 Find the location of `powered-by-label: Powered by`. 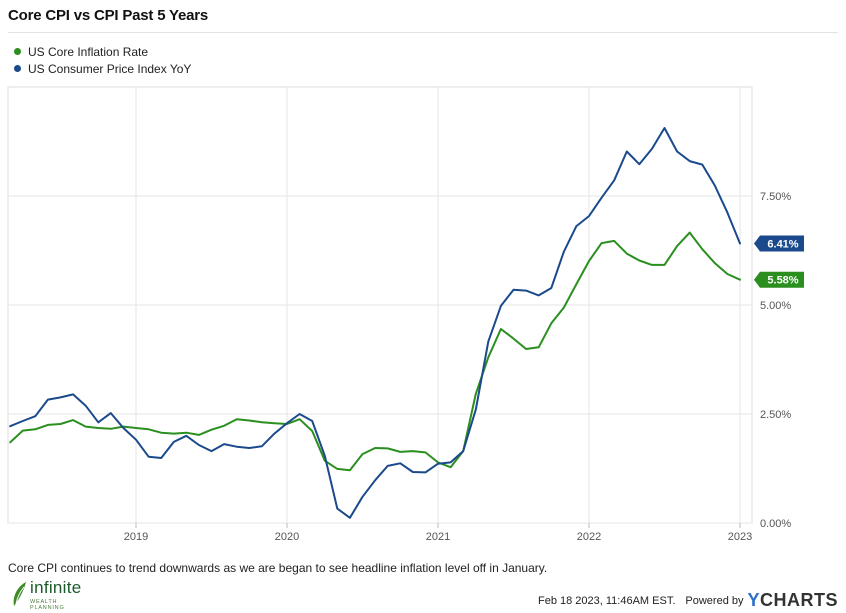

powered-by-label: Powered by is located at coordinates (714, 600).